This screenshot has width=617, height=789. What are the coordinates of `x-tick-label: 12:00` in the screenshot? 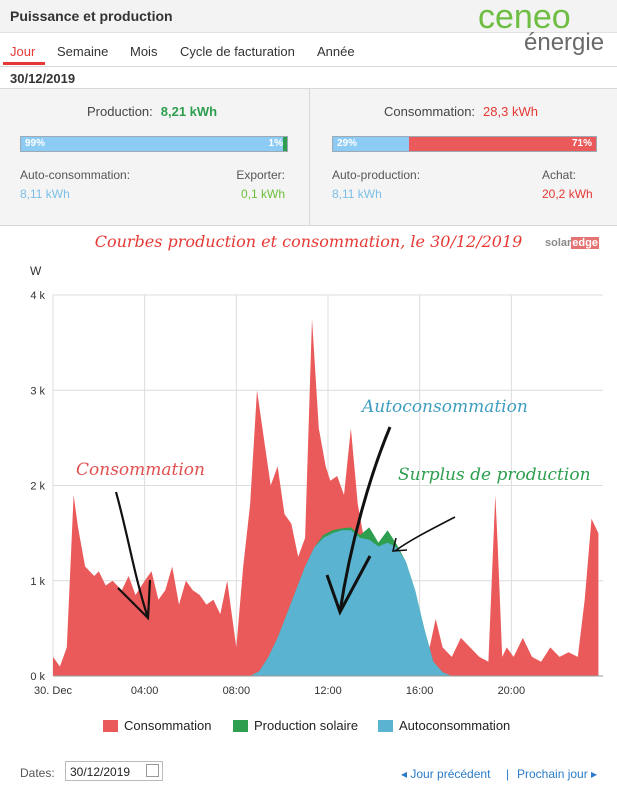 It's located at (328, 690).